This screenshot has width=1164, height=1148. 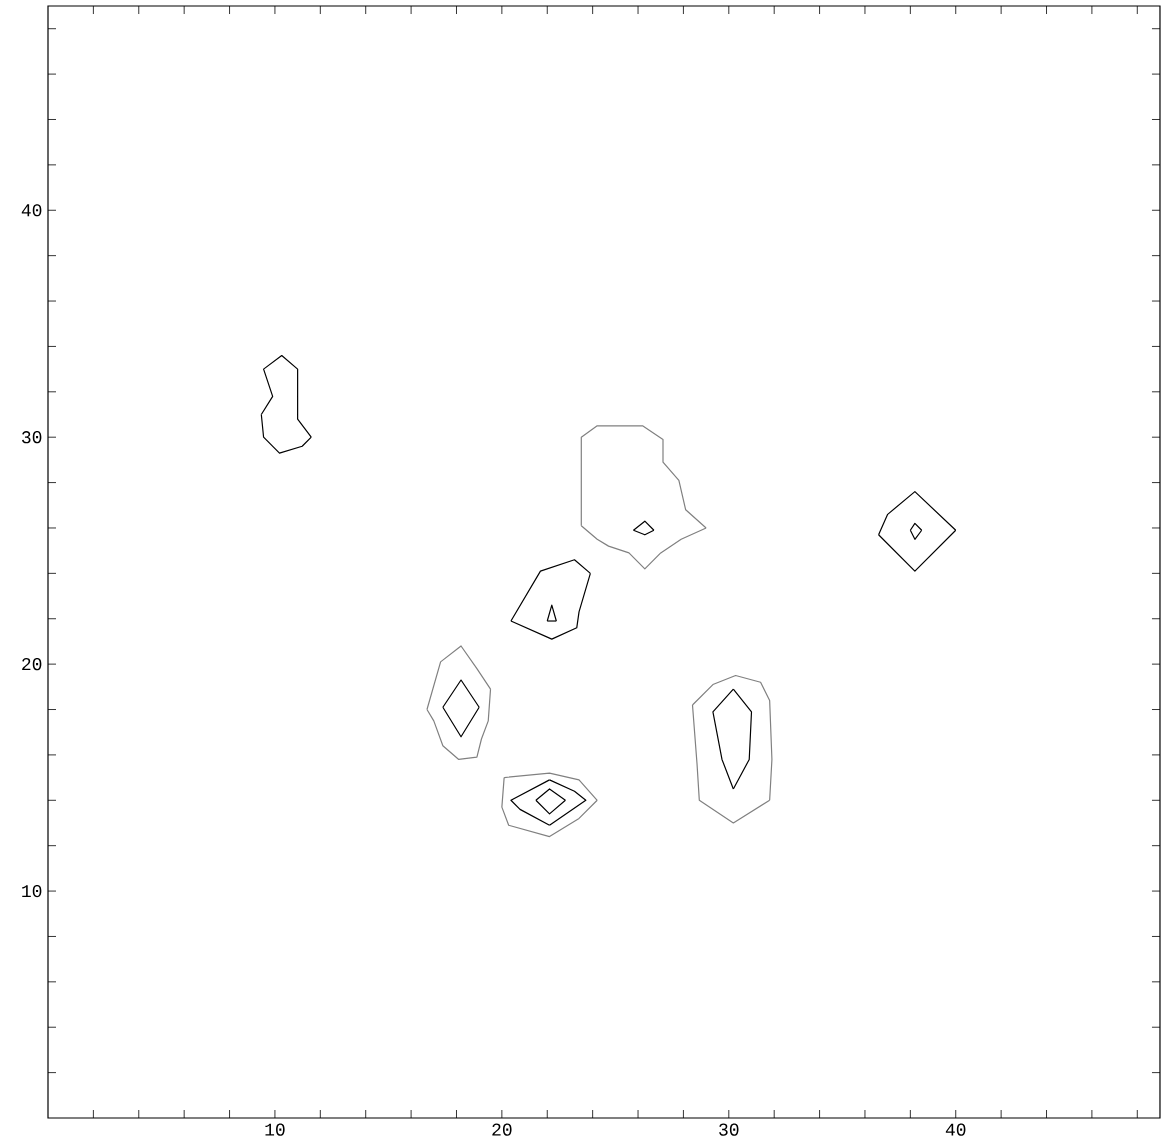 What do you see at coordinates (729, 1129) in the screenshot?
I see `x-tick-label: 30` at bounding box center [729, 1129].